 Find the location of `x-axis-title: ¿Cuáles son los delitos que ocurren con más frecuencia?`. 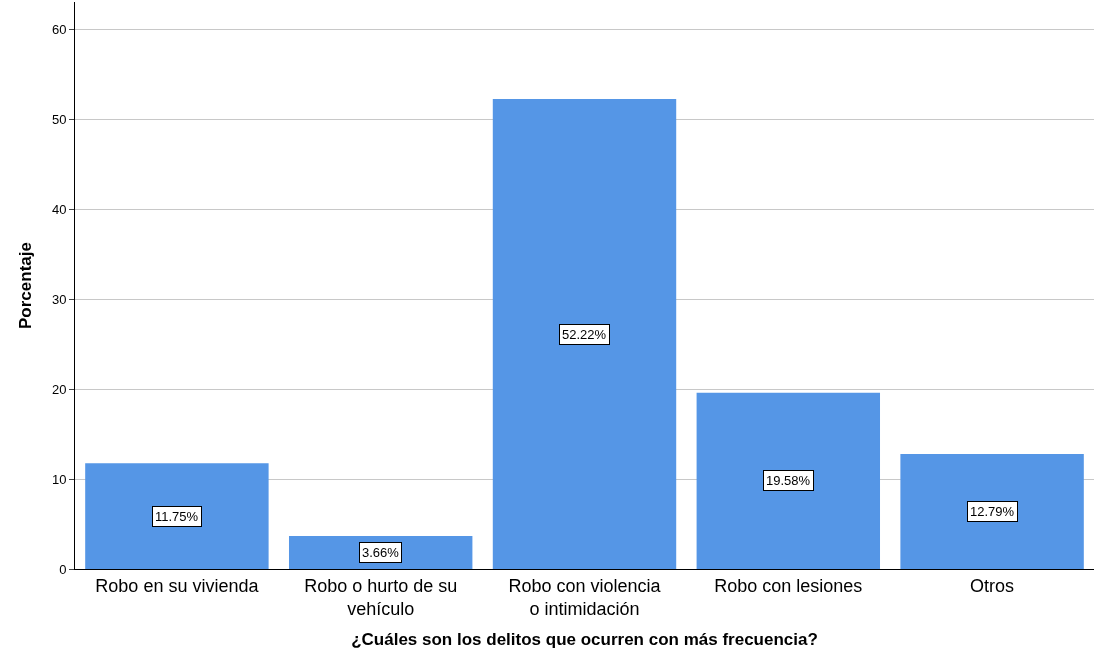

x-axis-title: ¿Cuáles son los delitos que ocurren con más frecuencia? is located at coordinates (584, 640).